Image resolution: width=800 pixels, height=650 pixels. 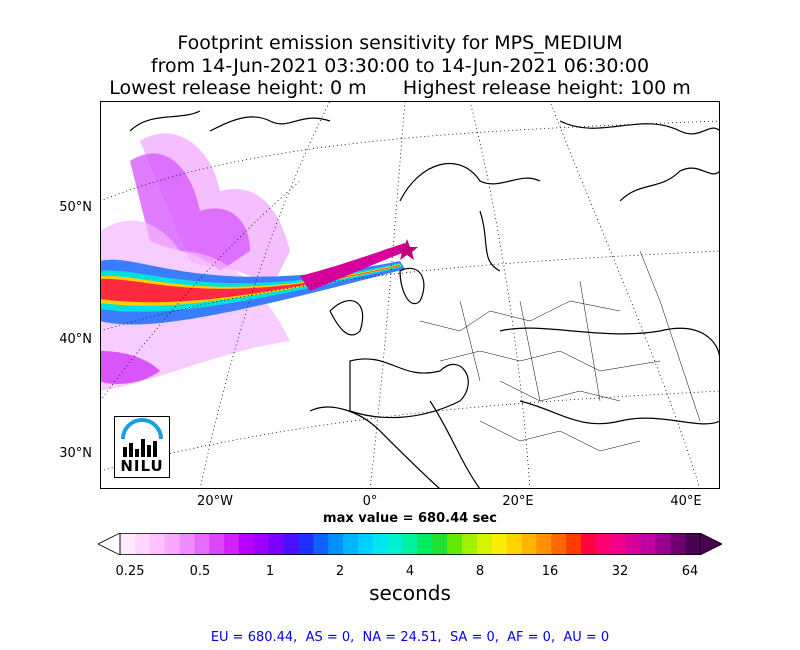 What do you see at coordinates (142, 466) in the screenshot?
I see `logo-text: NILU` at bounding box center [142, 466].